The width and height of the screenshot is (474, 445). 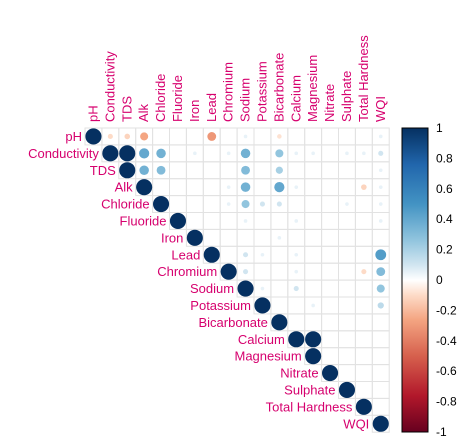 I want to click on col-label-ph: pH, so click(x=92, y=113).